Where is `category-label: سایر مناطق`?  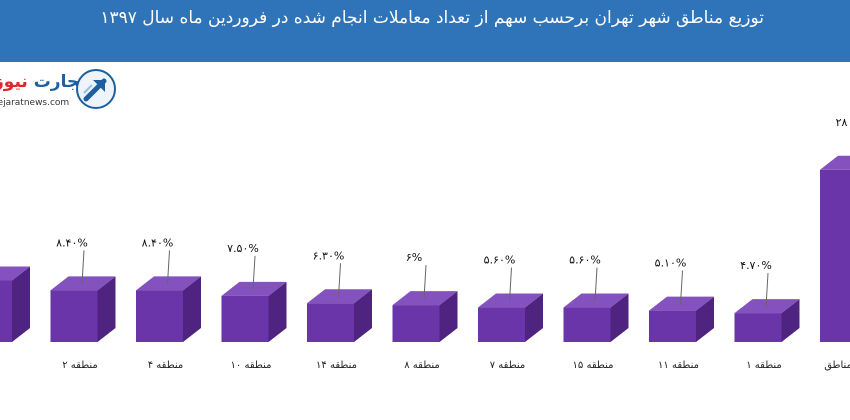
category-label: سایر مناطق is located at coordinates (837, 365).